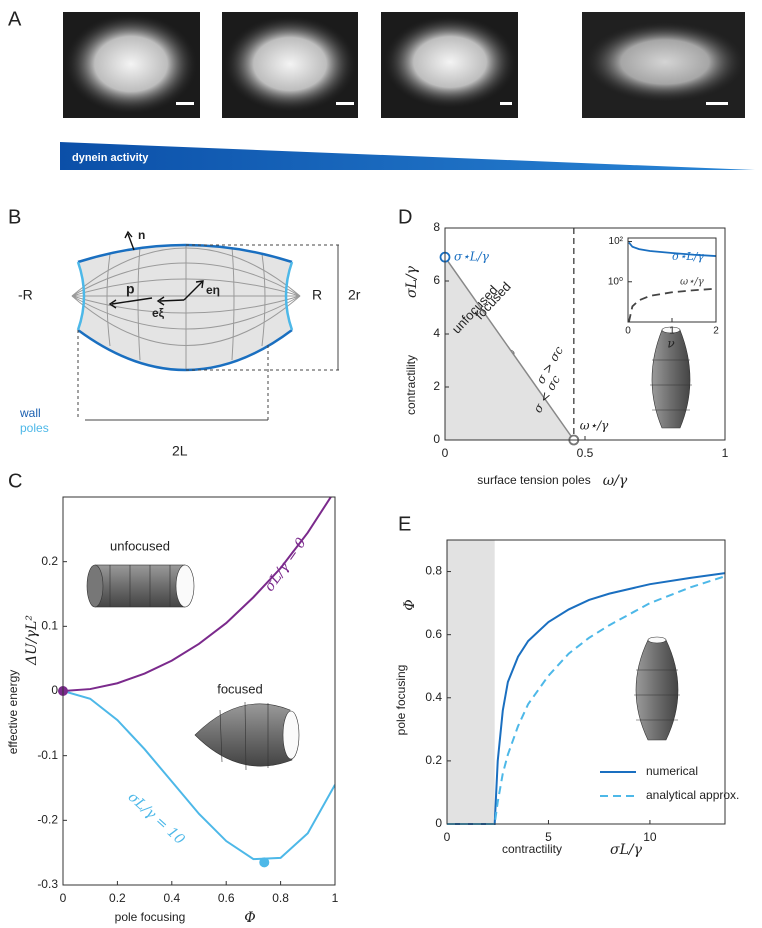 This screenshot has width=762, height=928. What do you see at coordinates (226, 898) in the screenshot?
I see `x-tick-label: 0.6` at bounding box center [226, 898].